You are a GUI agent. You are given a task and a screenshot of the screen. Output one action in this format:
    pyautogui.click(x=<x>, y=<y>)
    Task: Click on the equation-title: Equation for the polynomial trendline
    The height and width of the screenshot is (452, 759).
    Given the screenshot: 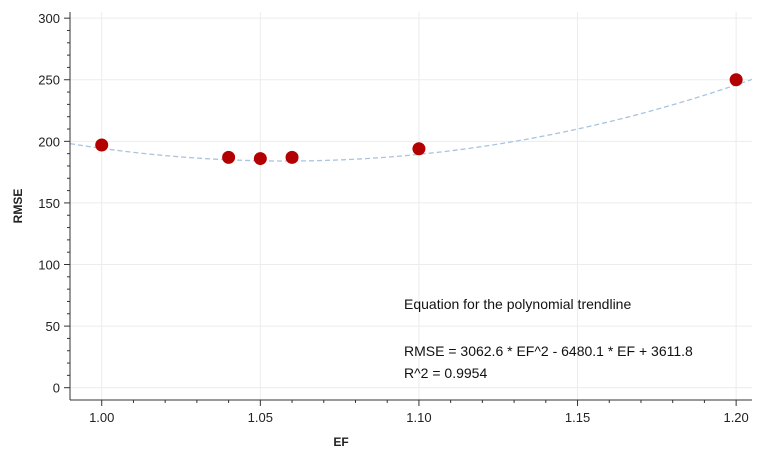 What is the action you would take?
    pyautogui.click(x=518, y=304)
    